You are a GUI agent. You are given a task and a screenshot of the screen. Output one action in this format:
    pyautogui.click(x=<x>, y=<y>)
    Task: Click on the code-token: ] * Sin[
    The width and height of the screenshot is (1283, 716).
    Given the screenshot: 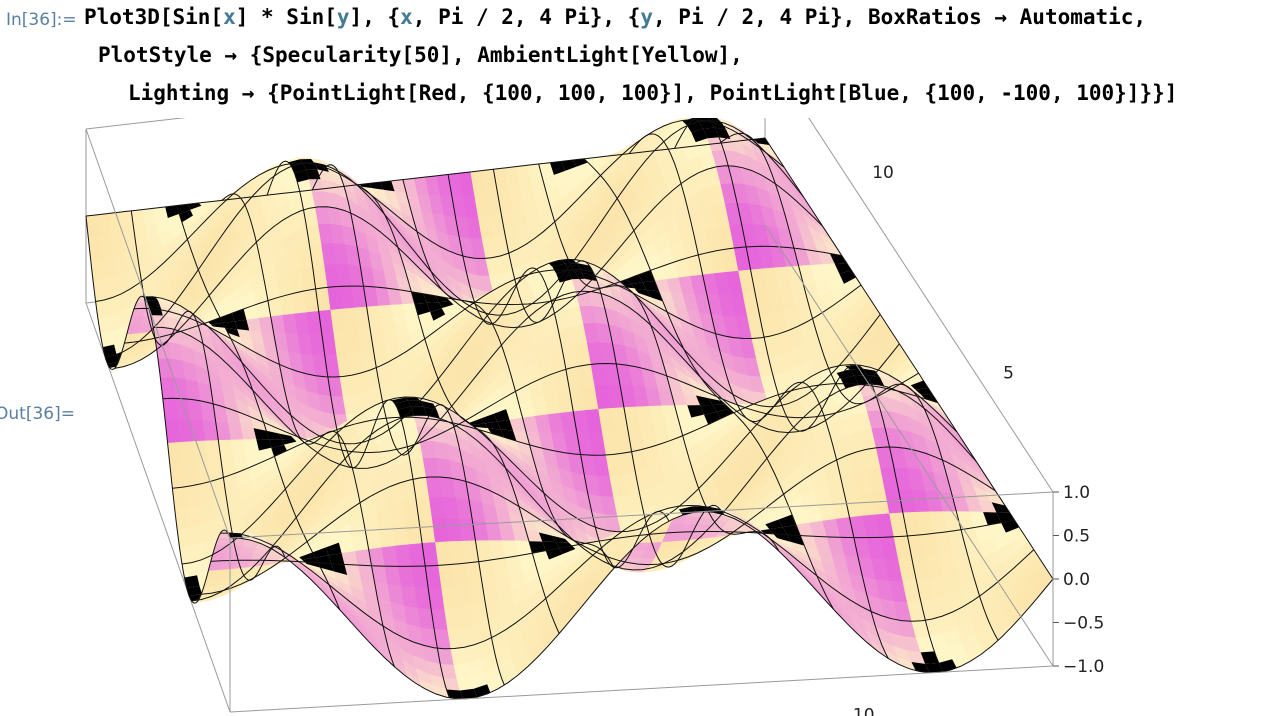 What is the action you would take?
    pyautogui.click(x=286, y=17)
    